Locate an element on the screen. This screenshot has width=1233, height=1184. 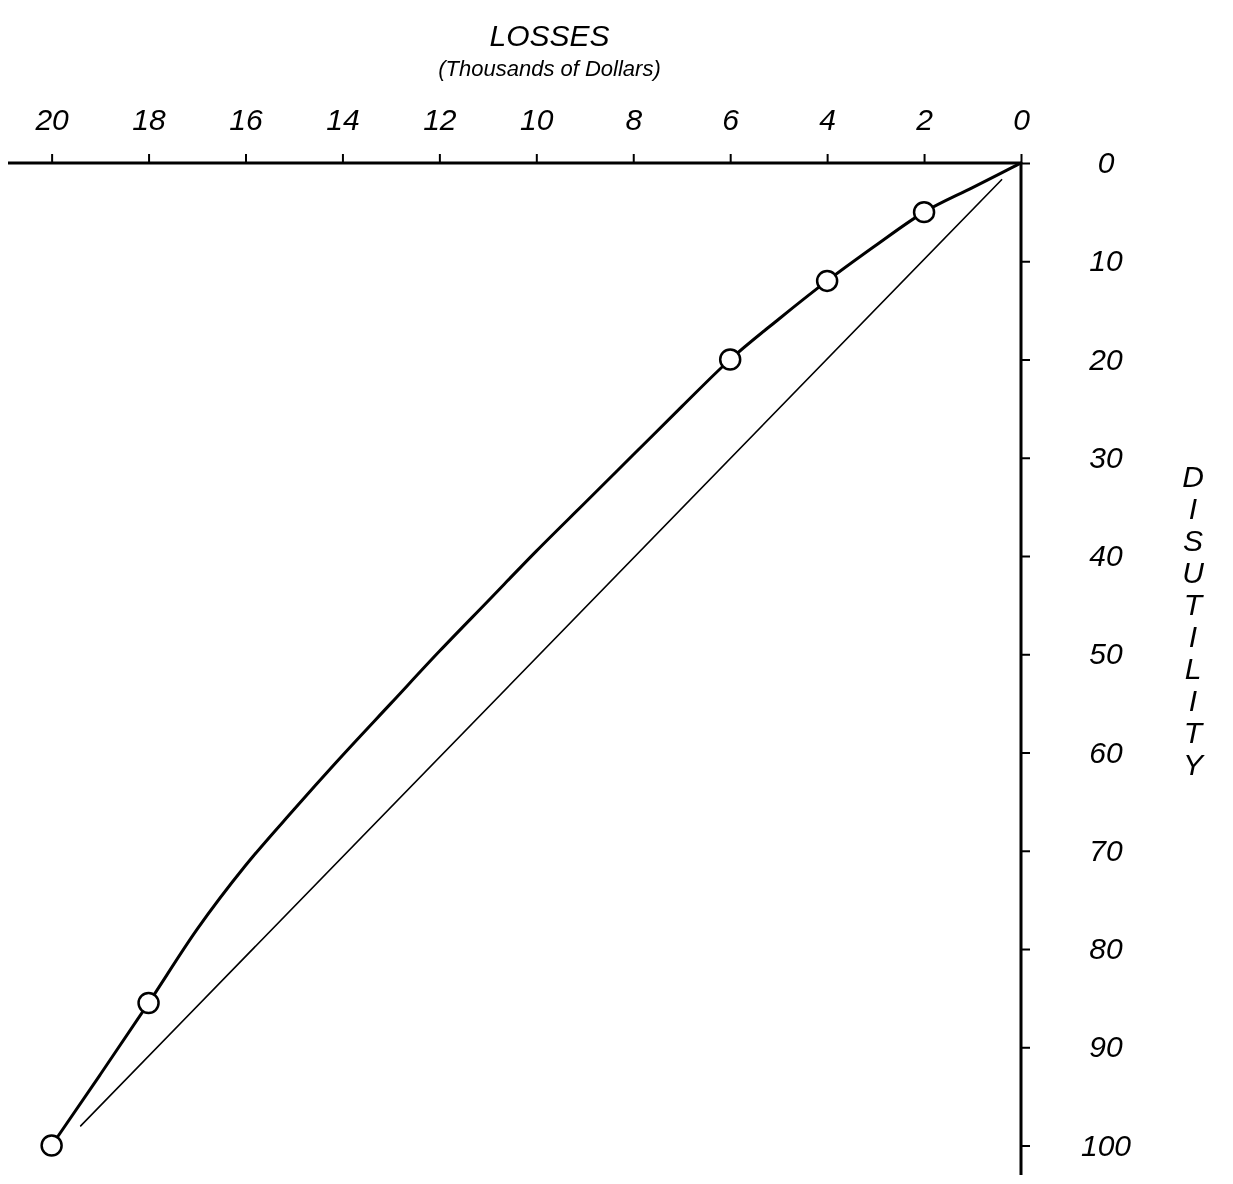
x-tick-label: 6 is located at coordinates (731, 119).